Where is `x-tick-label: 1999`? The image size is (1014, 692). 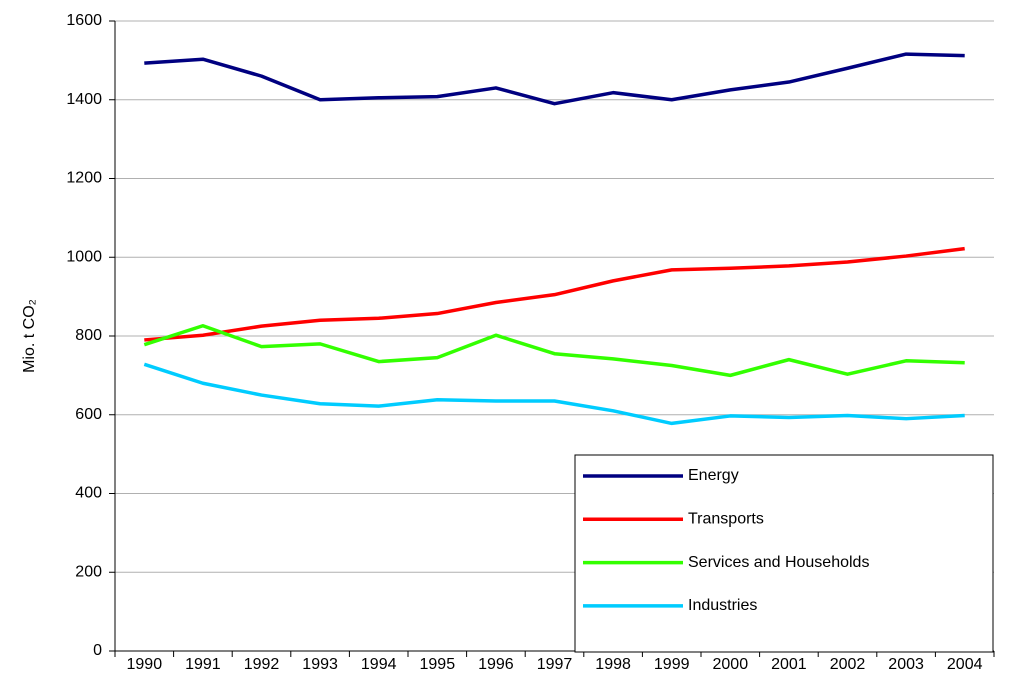
x-tick-label: 1999 is located at coordinates (672, 664).